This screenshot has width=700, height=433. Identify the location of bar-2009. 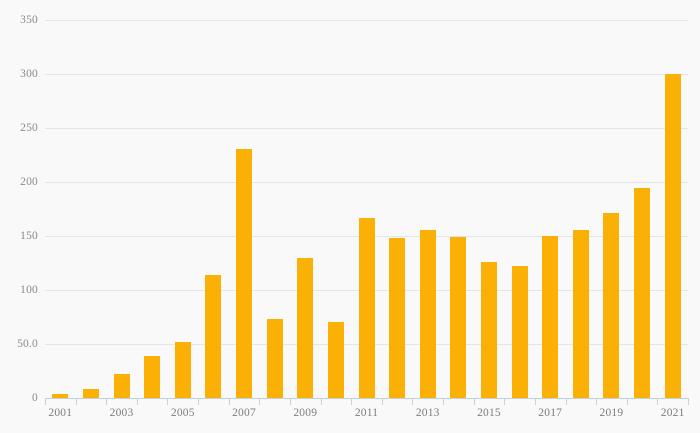
(305, 327).